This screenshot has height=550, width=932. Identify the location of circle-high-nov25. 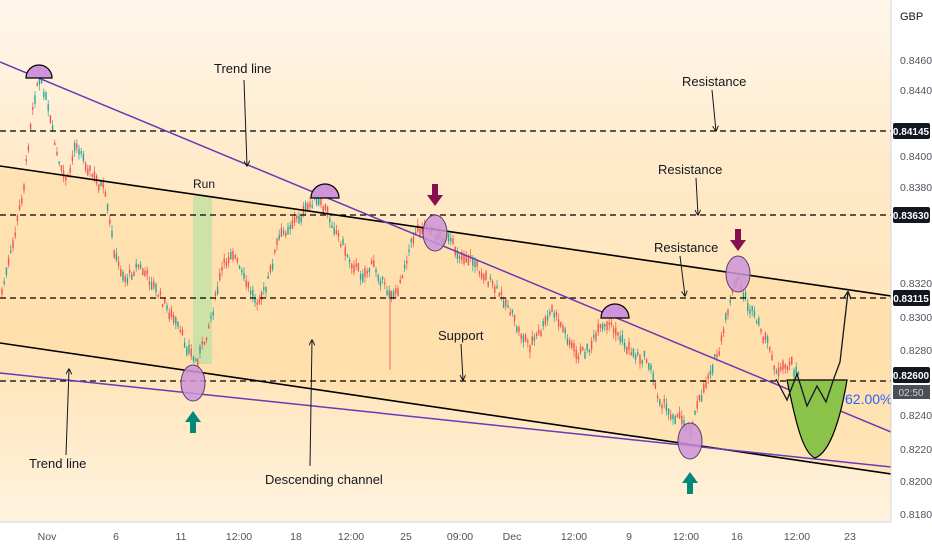
(435, 233).